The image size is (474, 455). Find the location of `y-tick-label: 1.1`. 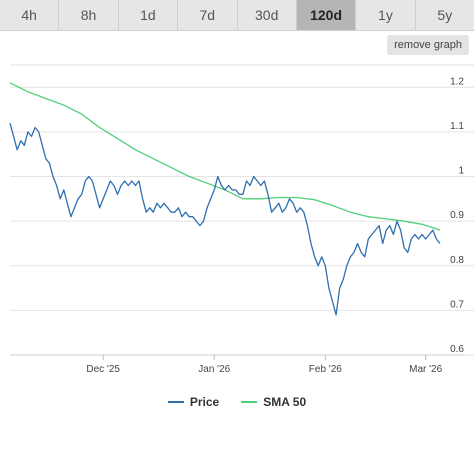

y-tick-label: 1.1 is located at coordinates (457, 126).